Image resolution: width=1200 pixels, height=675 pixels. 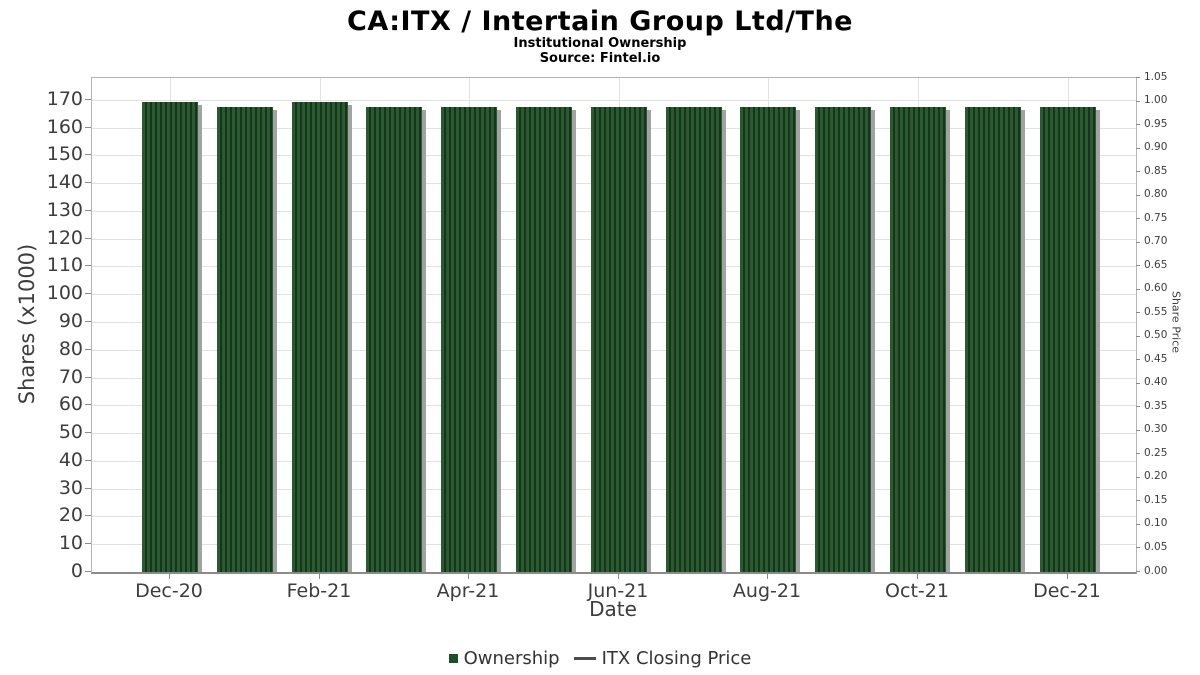 What do you see at coordinates (600, 58) in the screenshot?
I see `chart-source: Source: Fintel.io` at bounding box center [600, 58].